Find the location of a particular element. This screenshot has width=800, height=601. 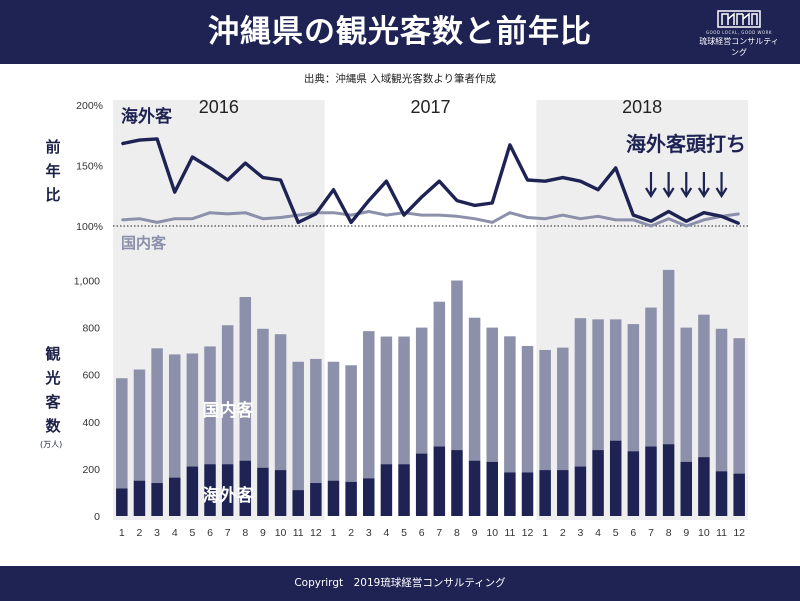

year-label-2018: 2018 is located at coordinates (642, 107).